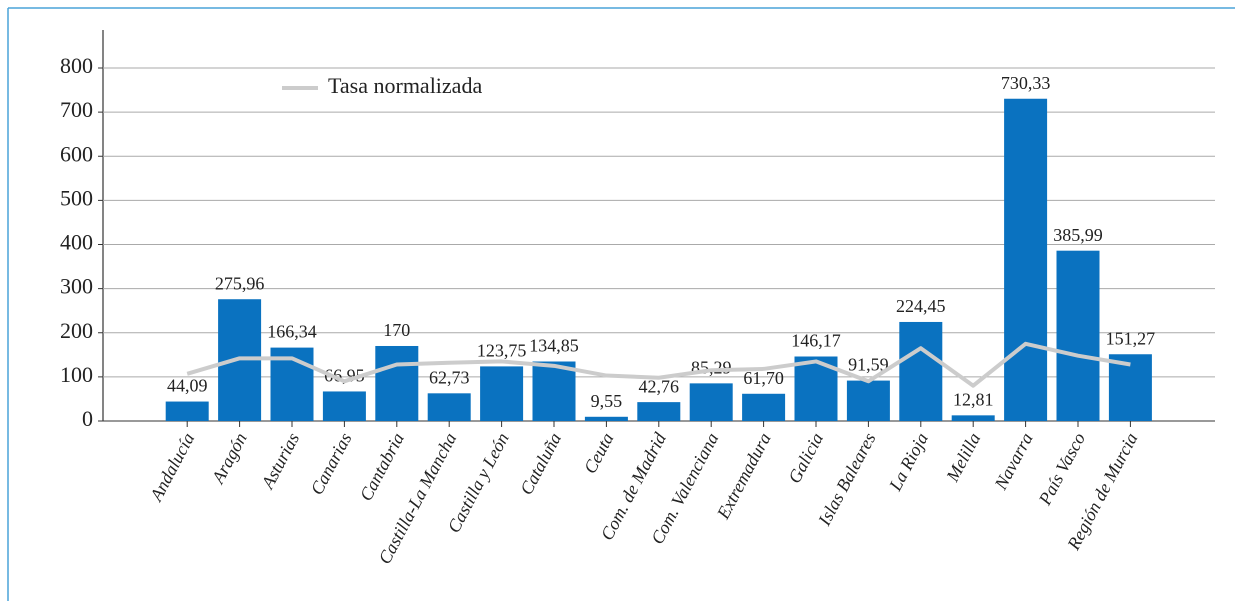 Image resolution: width=1235 pixels, height=601 pixels. Describe the element at coordinates (405, 85) in the screenshot. I see `legend-label: Tasa normalizada` at that location.